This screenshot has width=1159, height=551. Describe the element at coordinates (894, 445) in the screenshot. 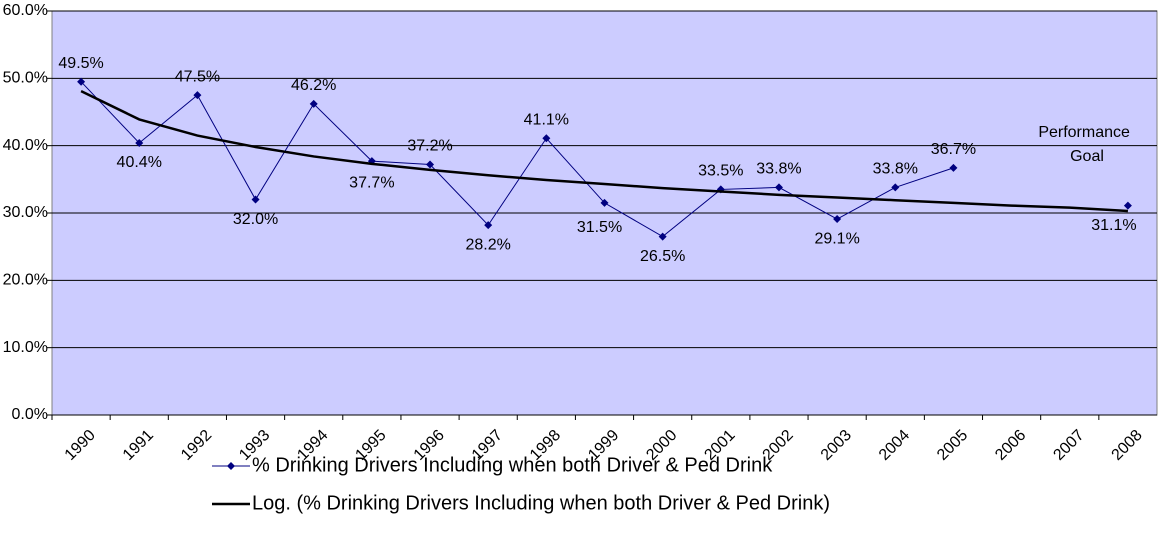

I see `x-tick-label: 2004` at that location.